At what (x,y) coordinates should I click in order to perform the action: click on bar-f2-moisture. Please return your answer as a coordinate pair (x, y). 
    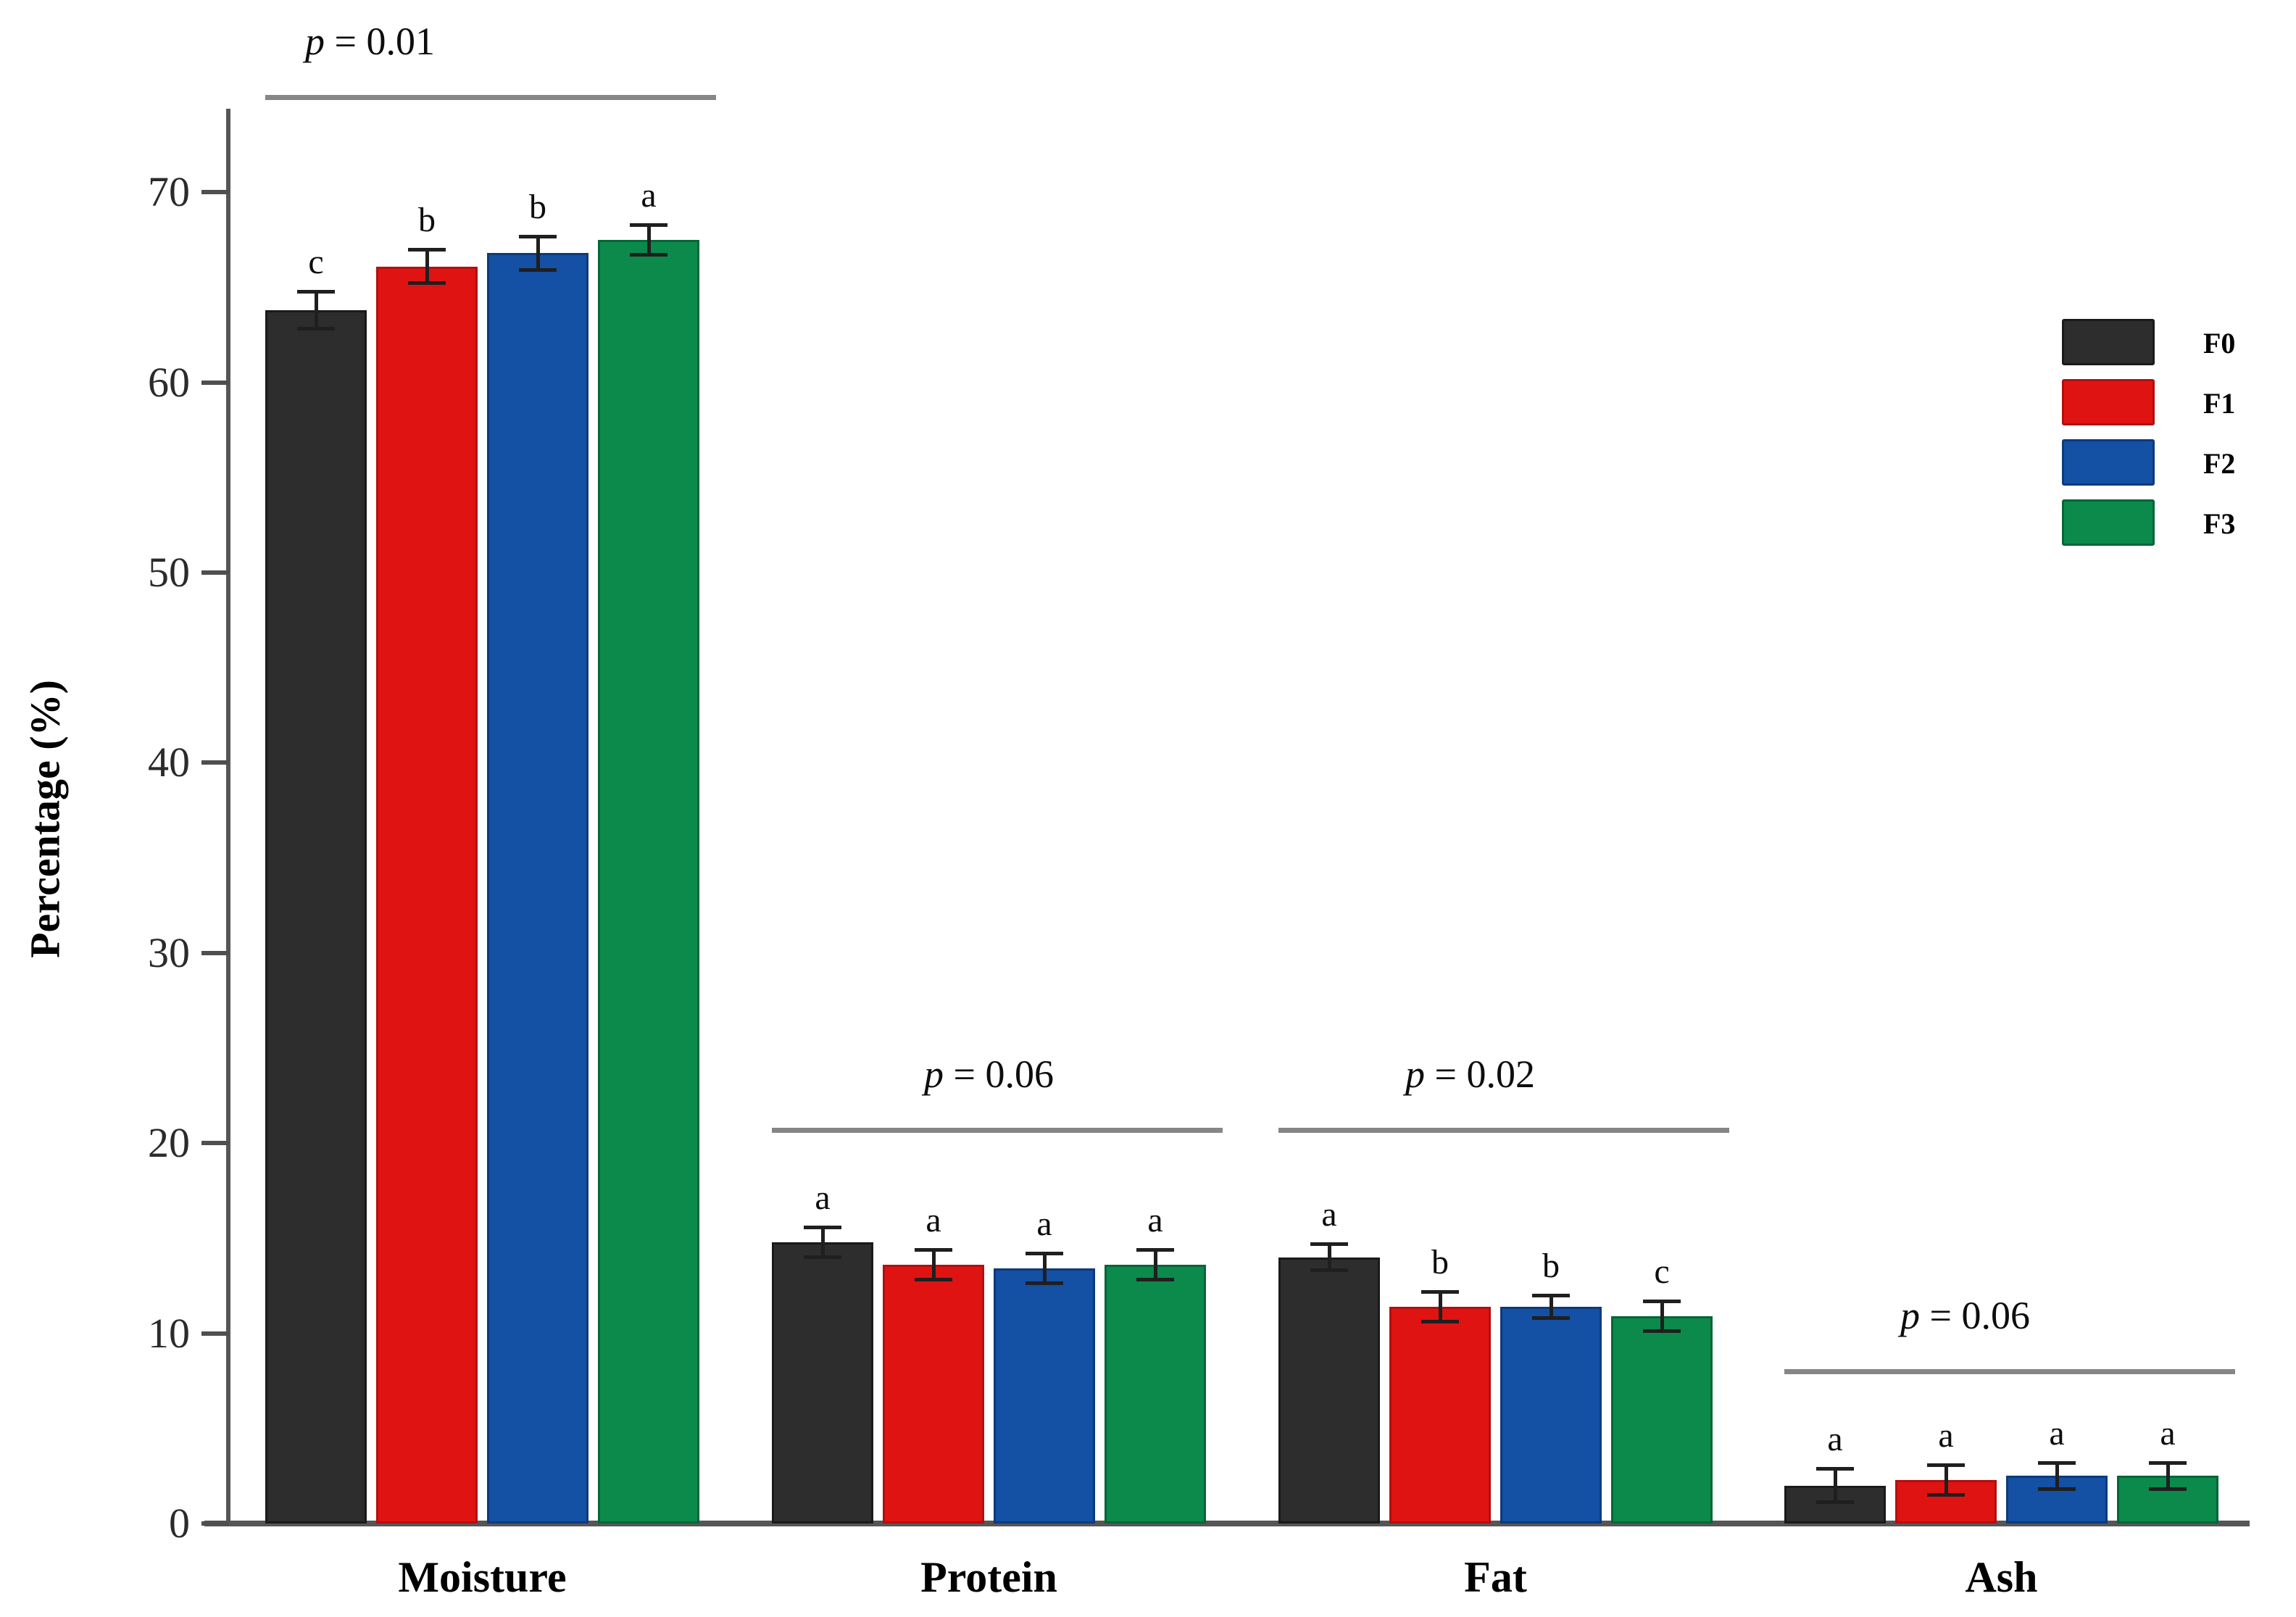
    Looking at the image, I should click on (537, 888).